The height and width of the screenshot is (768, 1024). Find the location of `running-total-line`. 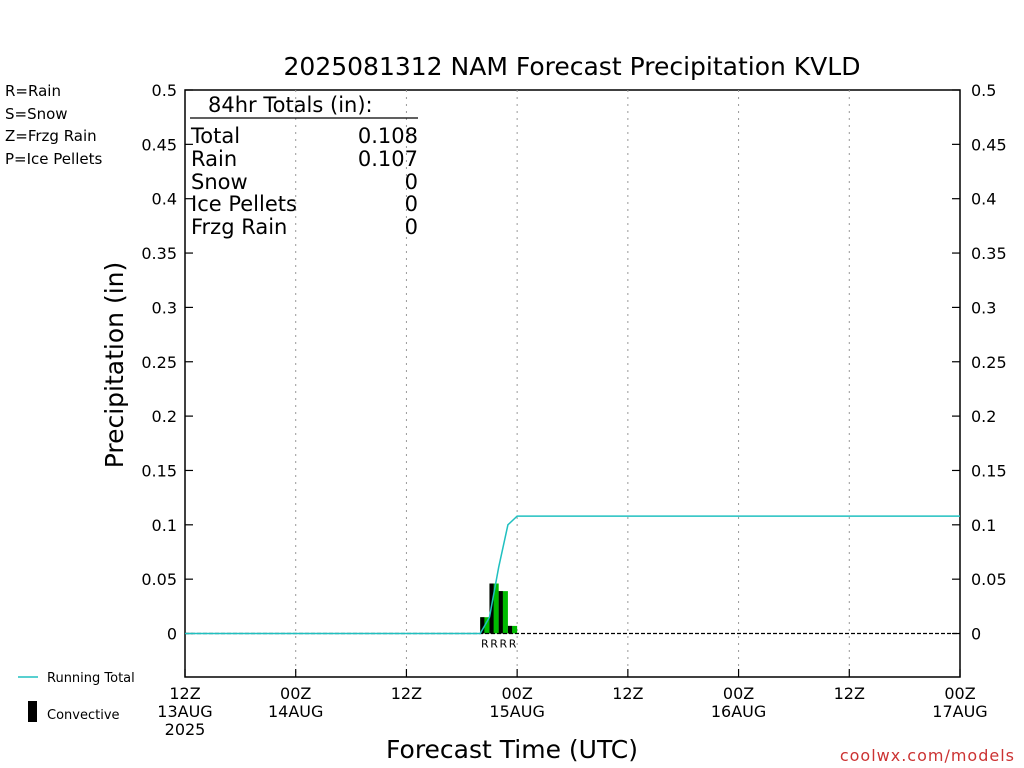

running-total-line is located at coordinates (572, 575).